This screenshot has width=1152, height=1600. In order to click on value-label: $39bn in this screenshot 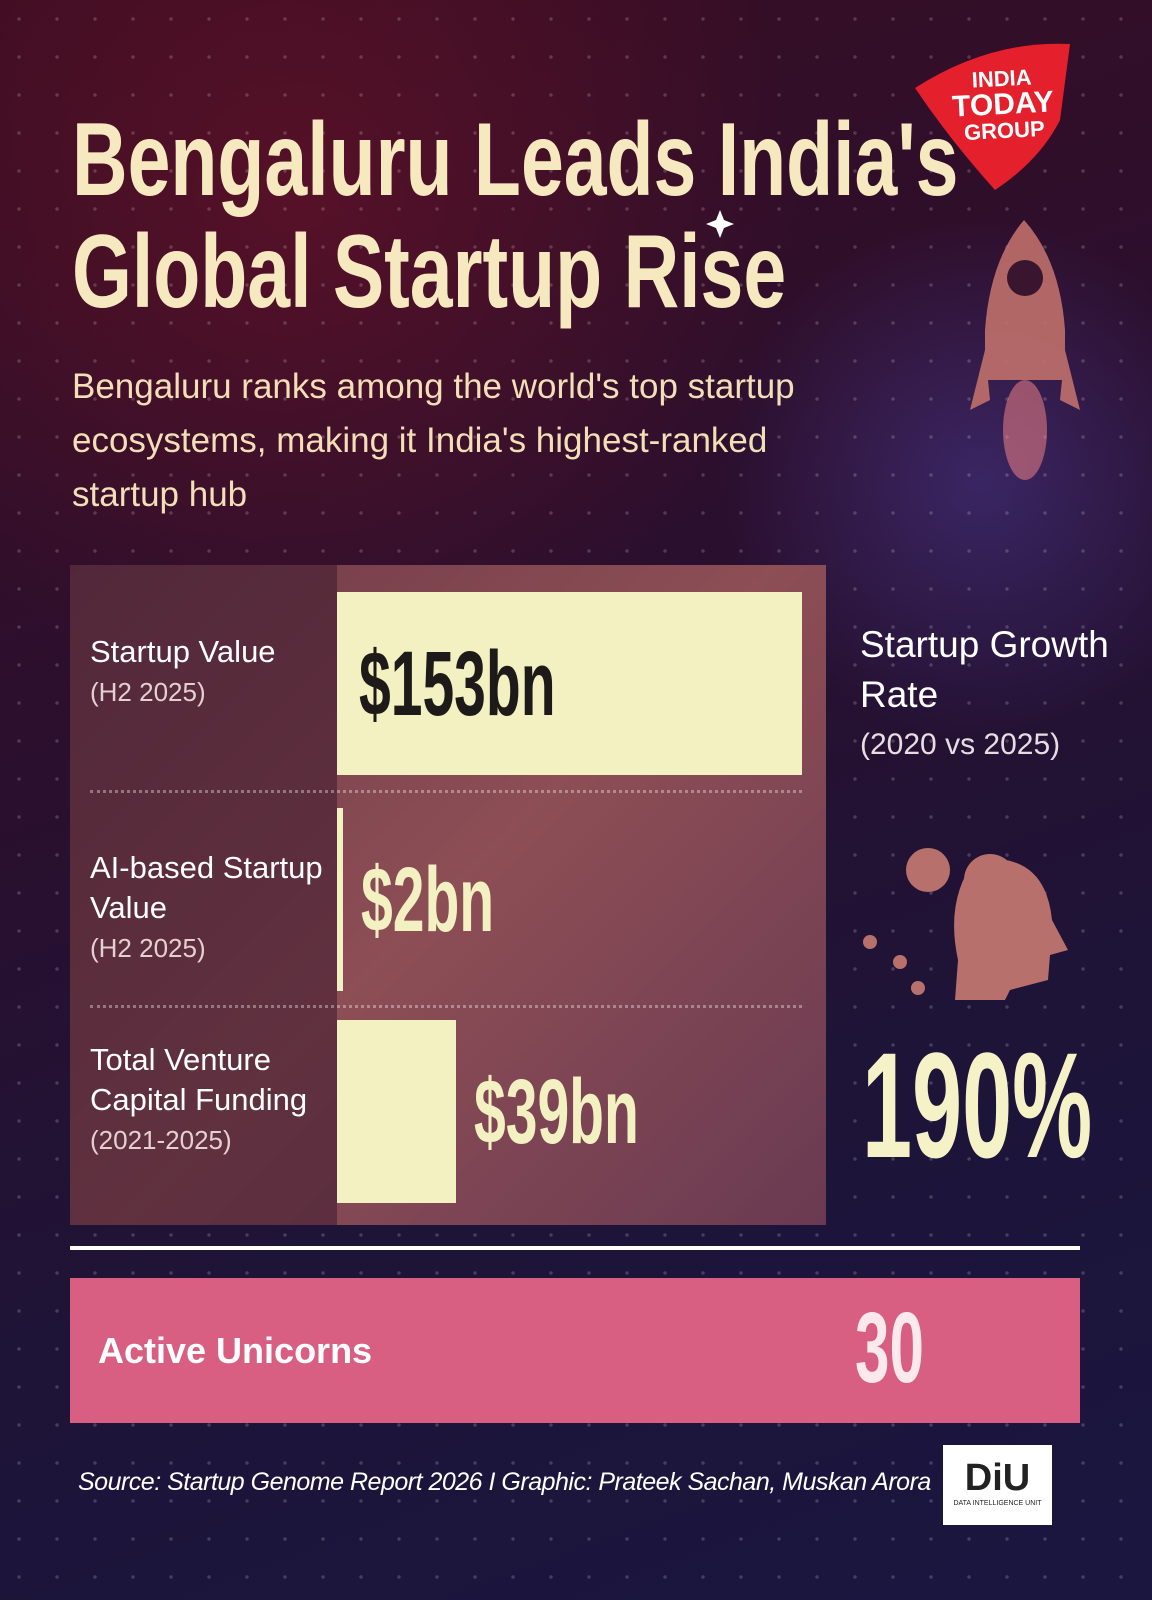, I will do `click(556, 1111)`.